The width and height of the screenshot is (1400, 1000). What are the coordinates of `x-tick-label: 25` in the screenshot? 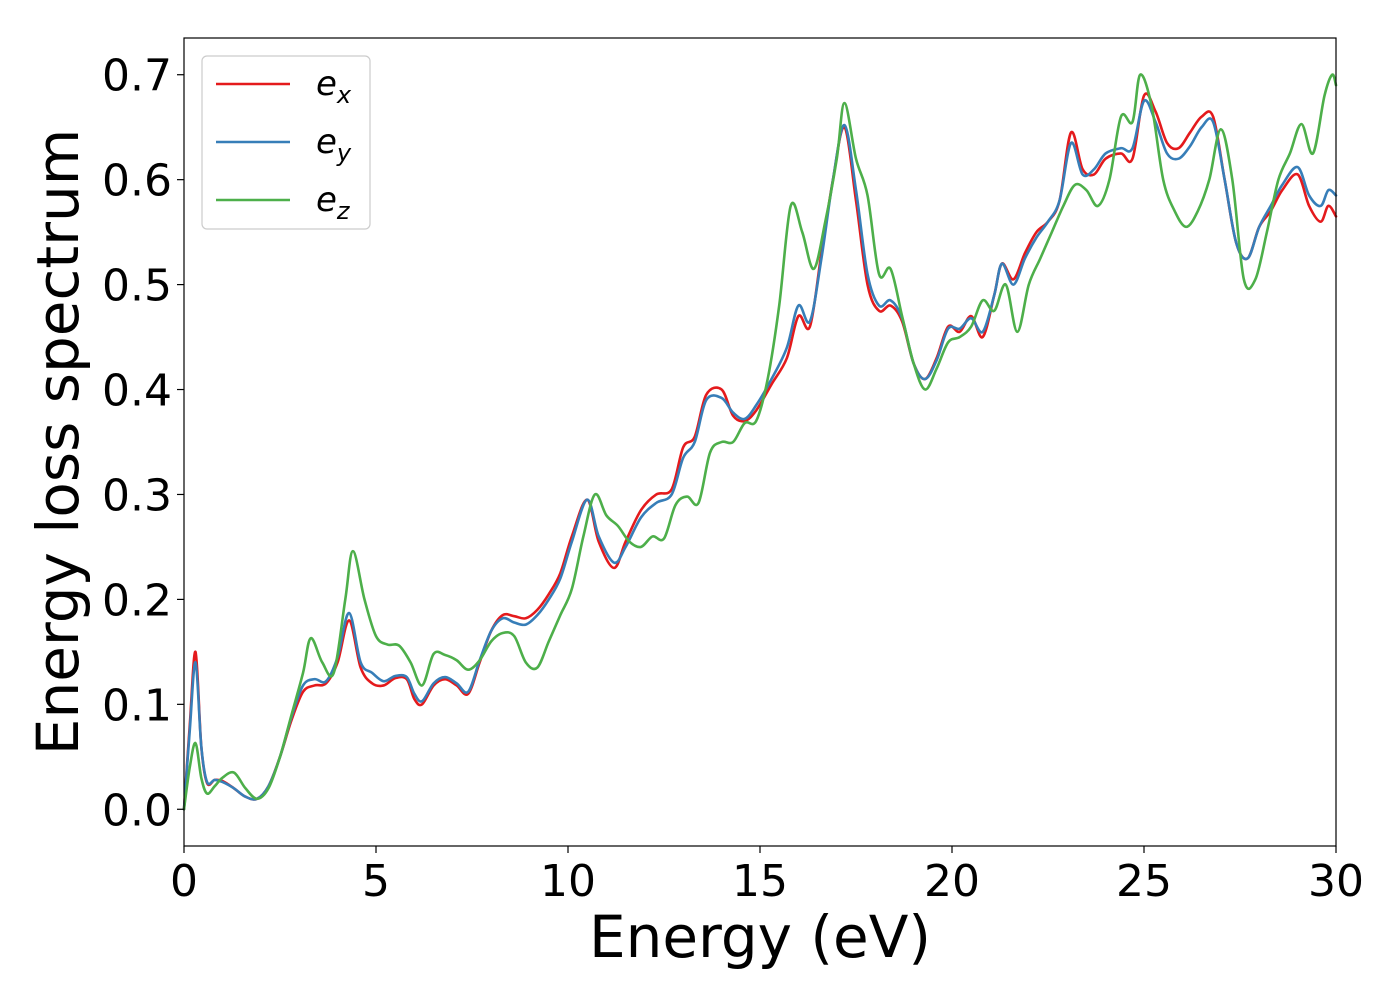 It's located at (1144, 881).